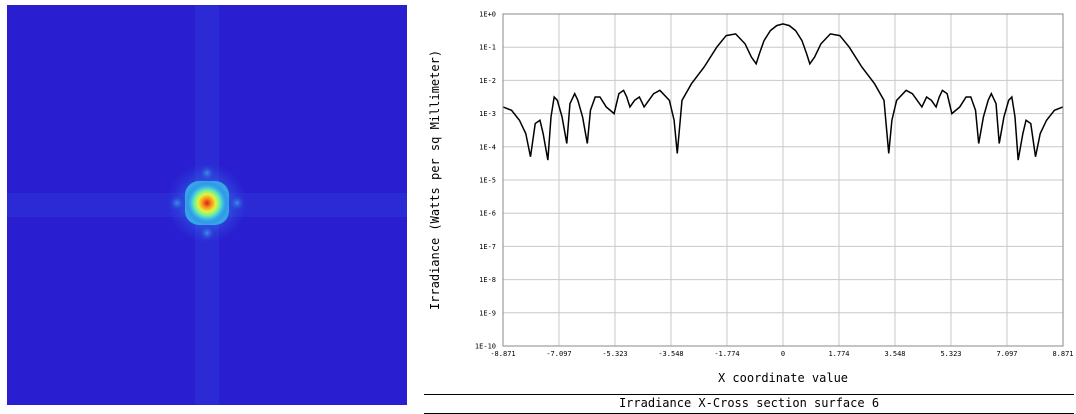  What do you see at coordinates (487, 147) in the screenshot?
I see `y-tick-label: 1E-4` at bounding box center [487, 147].